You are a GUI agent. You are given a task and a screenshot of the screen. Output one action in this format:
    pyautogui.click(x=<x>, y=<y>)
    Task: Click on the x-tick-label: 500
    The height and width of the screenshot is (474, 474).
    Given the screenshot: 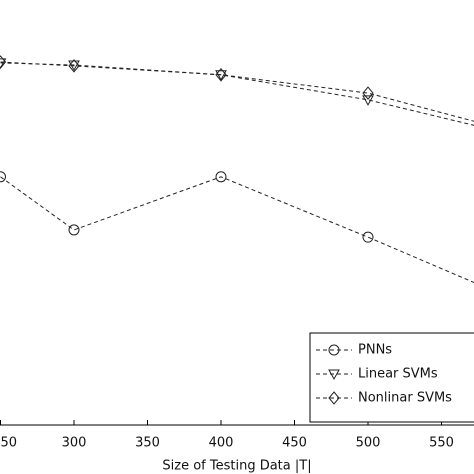 What is the action you would take?
    pyautogui.click(x=368, y=443)
    